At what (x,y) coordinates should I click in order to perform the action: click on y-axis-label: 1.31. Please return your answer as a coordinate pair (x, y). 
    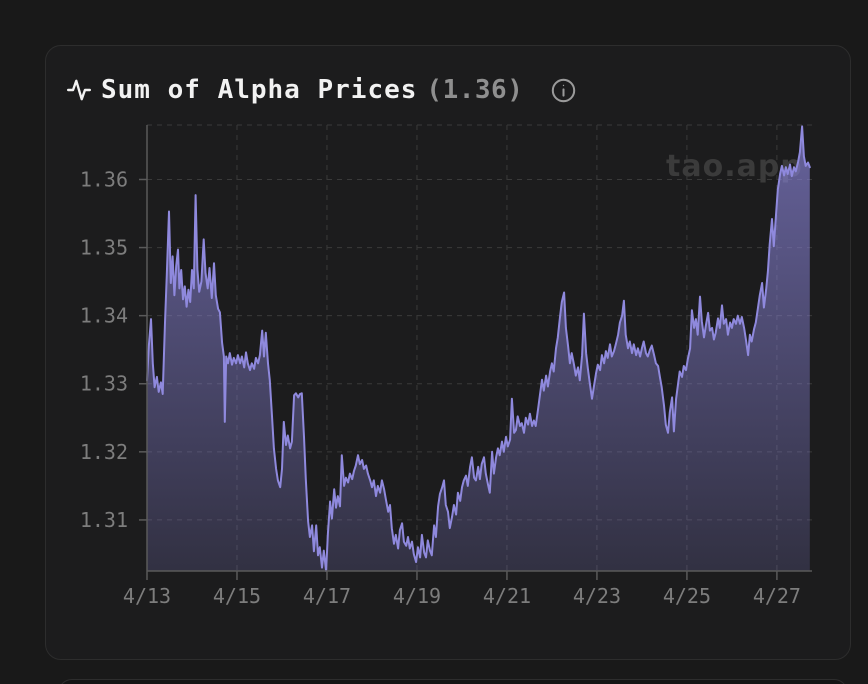
    Looking at the image, I should click on (104, 520).